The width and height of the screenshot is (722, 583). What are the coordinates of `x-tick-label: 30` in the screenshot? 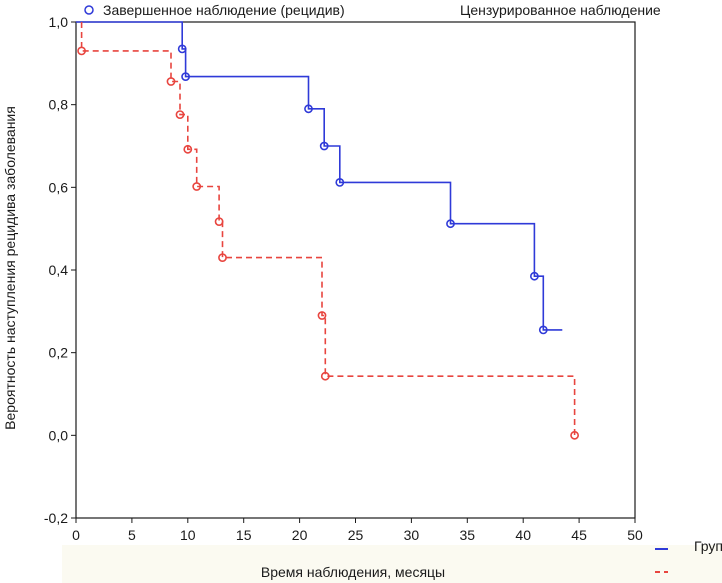 It's located at (412, 535).